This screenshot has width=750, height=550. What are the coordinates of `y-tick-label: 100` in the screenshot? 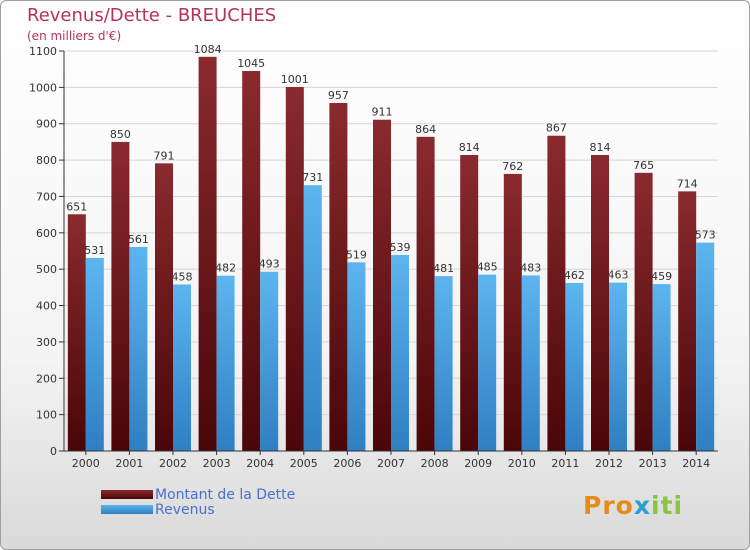 It's located at (46, 415).